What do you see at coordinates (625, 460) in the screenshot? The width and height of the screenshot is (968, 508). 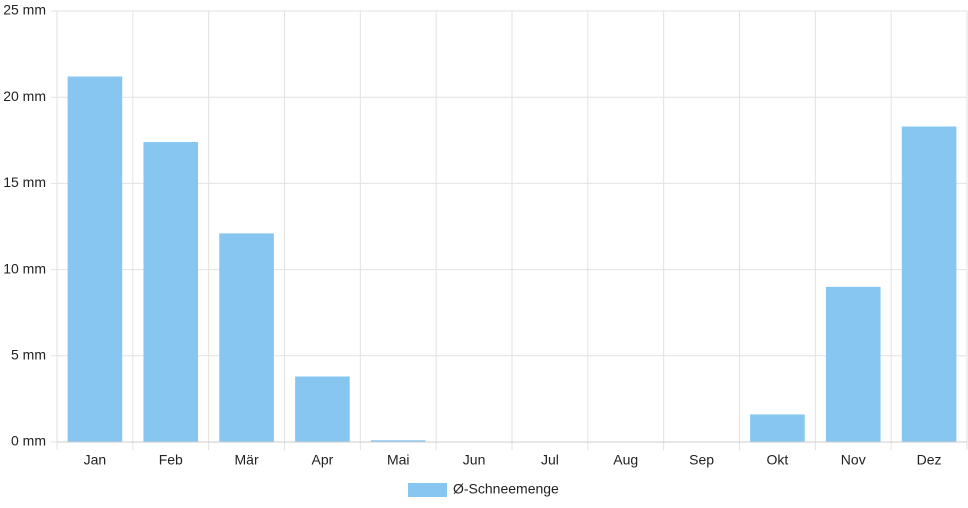 I see `x-tick-label: Aug` at bounding box center [625, 460].